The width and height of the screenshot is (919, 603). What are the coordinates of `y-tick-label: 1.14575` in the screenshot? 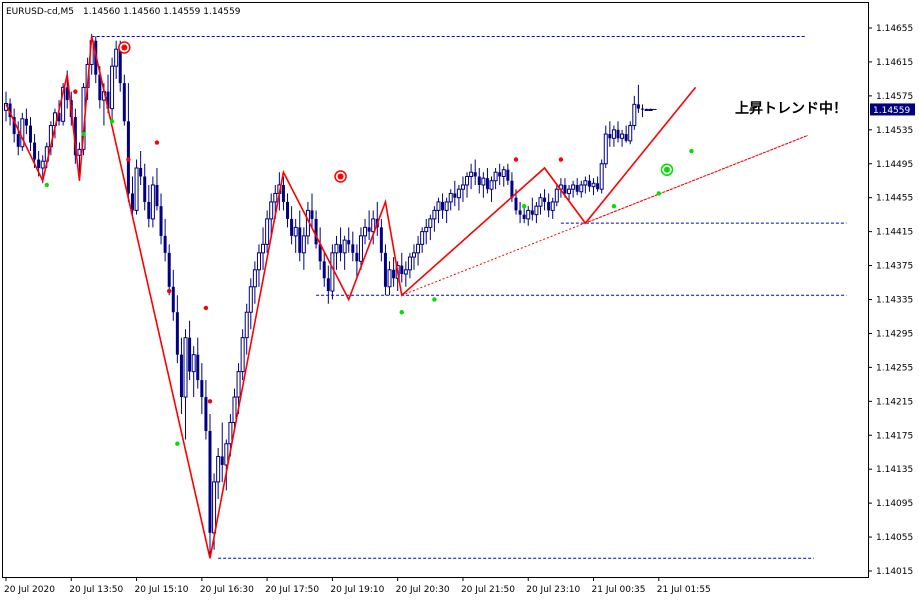 It's located at (894, 97).